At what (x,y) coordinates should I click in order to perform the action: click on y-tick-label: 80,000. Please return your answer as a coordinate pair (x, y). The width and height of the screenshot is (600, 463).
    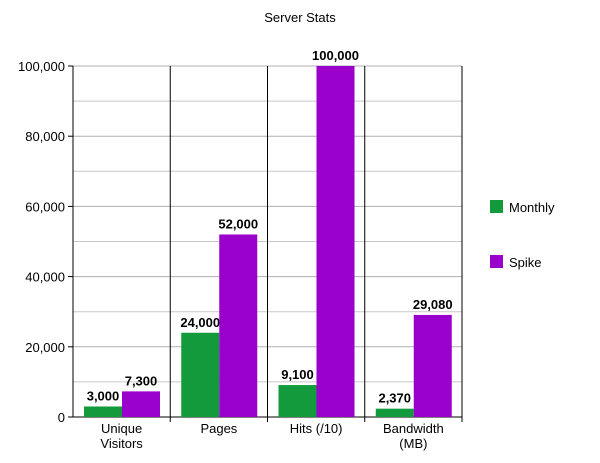
    Looking at the image, I should click on (45, 136).